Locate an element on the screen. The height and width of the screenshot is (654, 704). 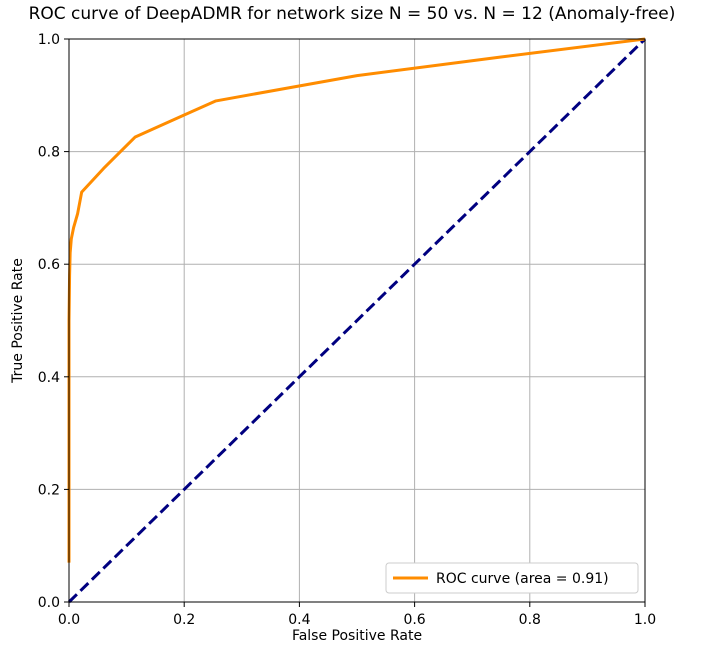
x-tick-label: 0.8 is located at coordinates (530, 620).